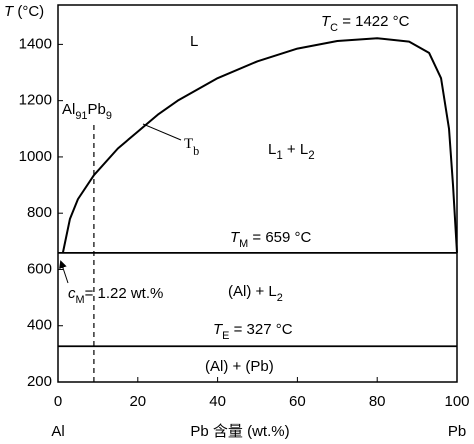 The image size is (474, 444). Describe the element at coordinates (39, 381) in the screenshot. I see `y-tick-label: 200` at that location.